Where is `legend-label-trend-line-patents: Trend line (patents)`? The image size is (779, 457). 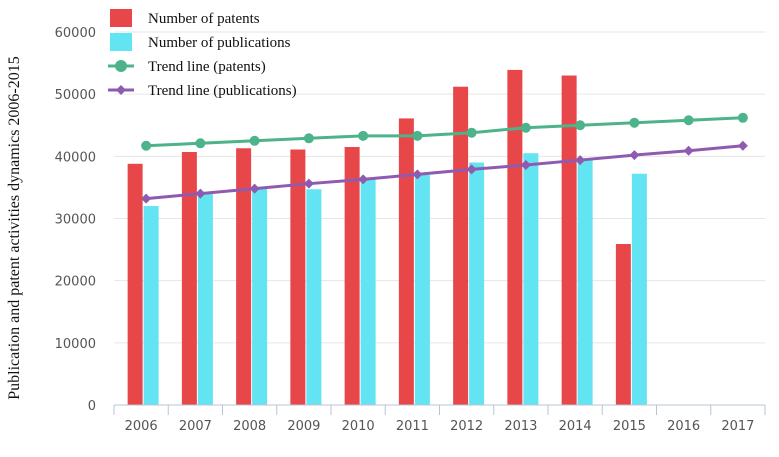 legend-label-trend-line-patents: Trend line (patents) is located at coordinates (207, 67).